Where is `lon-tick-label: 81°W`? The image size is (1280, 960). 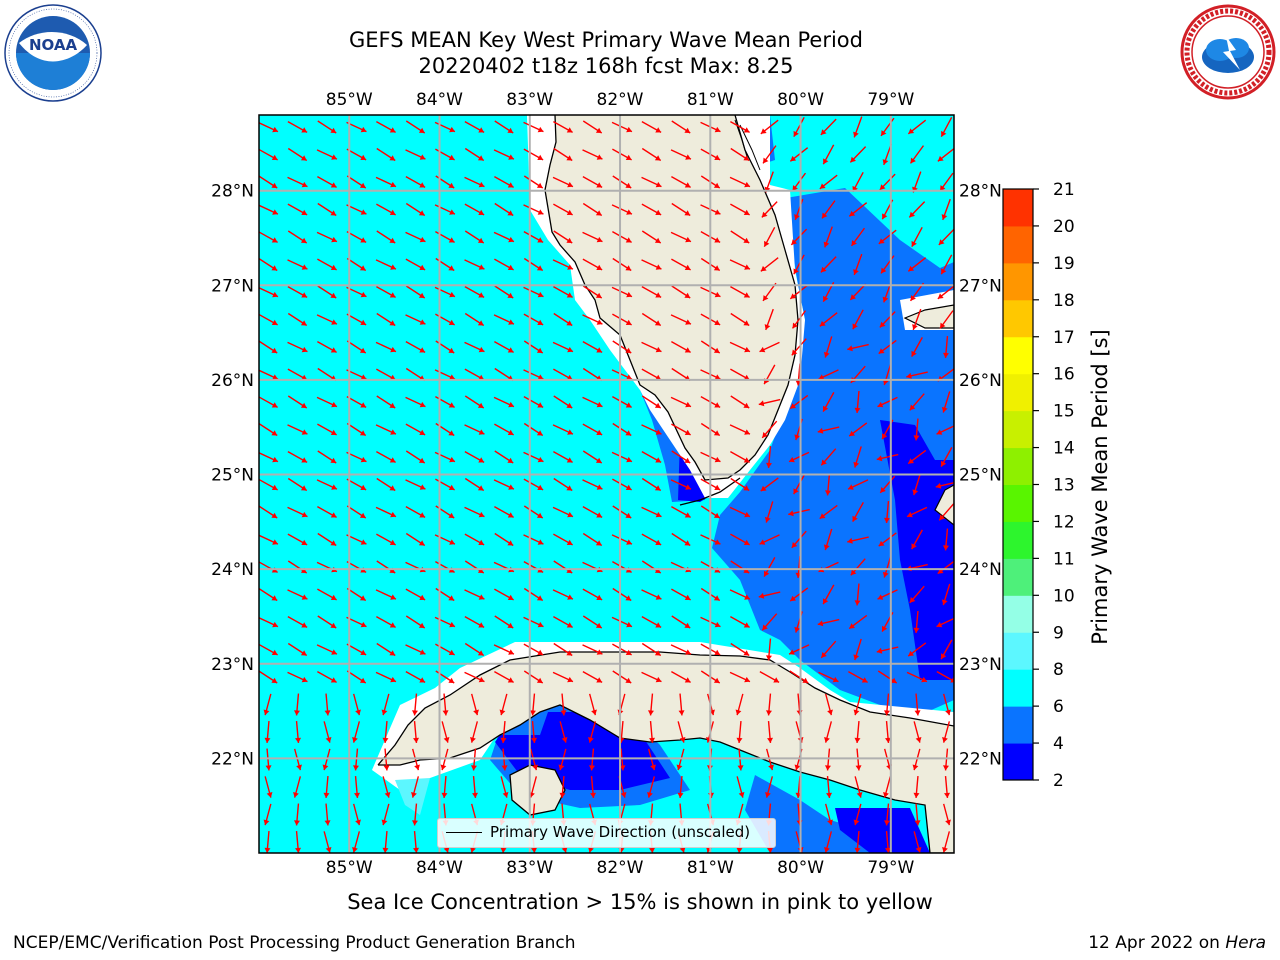 lon-tick-label: 81°W is located at coordinates (710, 100).